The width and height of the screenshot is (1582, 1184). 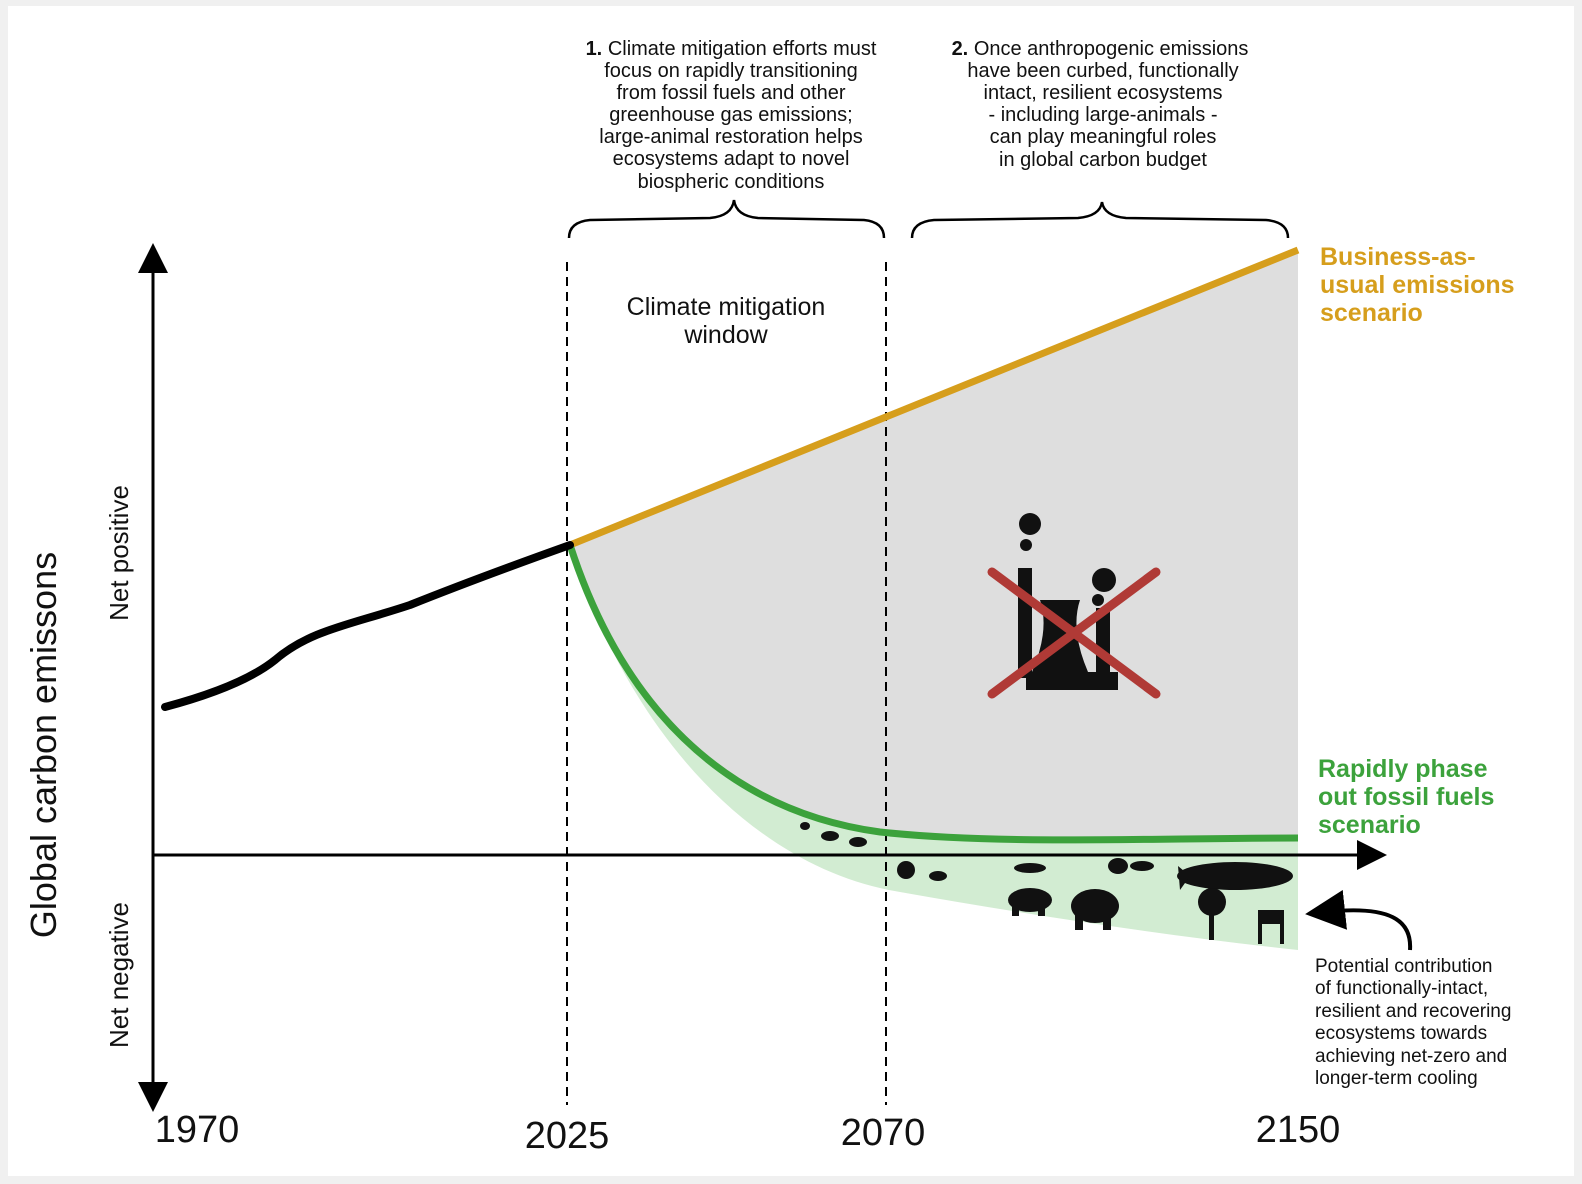 What do you see at coordinates (1359, 920) in the screenshot?
I see `pointer-arrow` at bounding box center [1359, 920].